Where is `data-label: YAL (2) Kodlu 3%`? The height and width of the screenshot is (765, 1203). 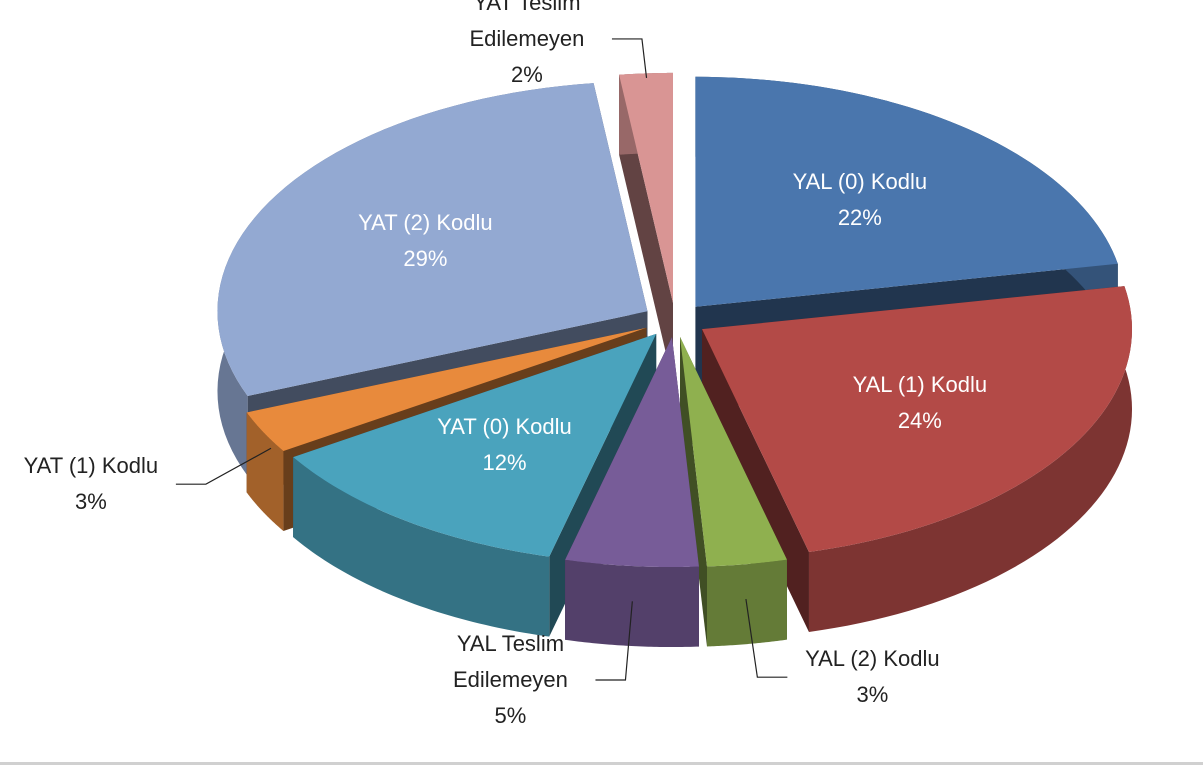
data-label: YAL (2) Kodlu 3% is located at coordinates (872, 677).